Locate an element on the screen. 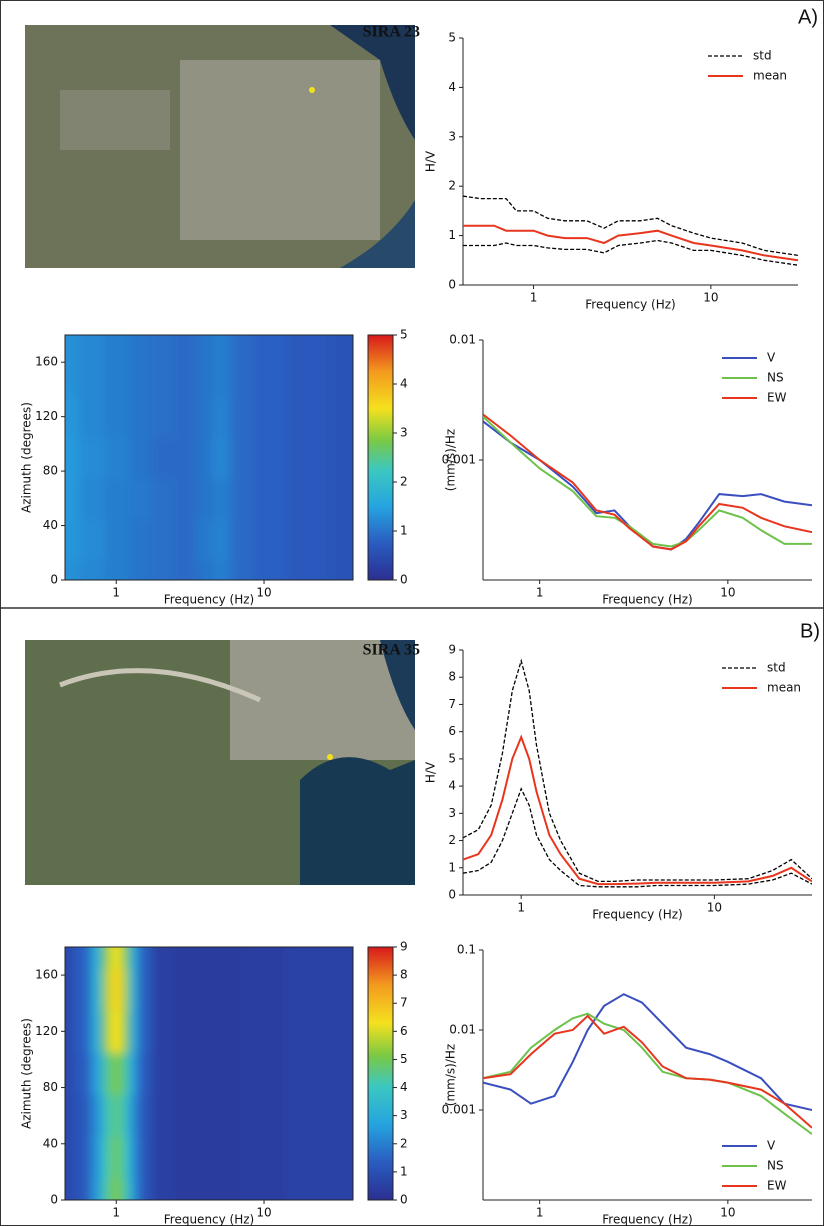 The width and height of the screenshot is (824, 1226). y-tick-label: 80 is located at coordinates (50, 471).